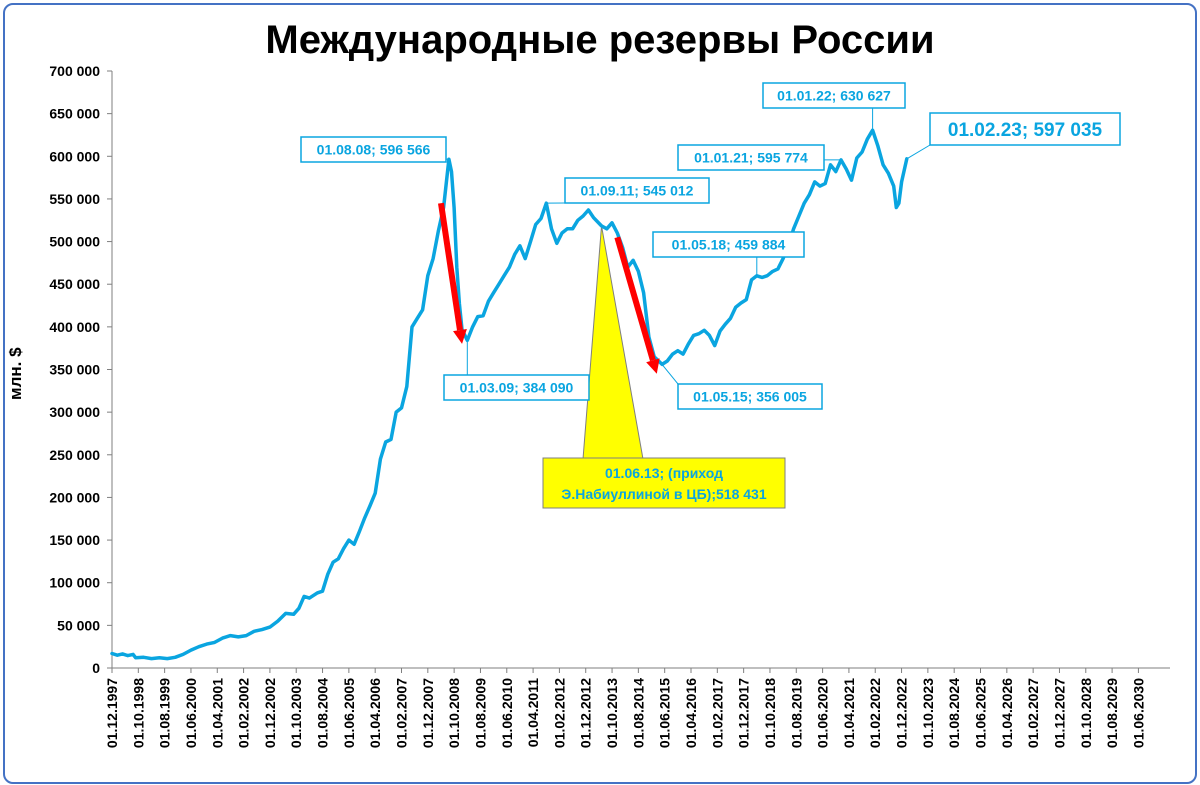 This screenshot has width=1200, height=785. What do you see at coordinates (323, 713) in the screenshot?
I see `x-tick-label: 01.08.2004` at bounding box center [323, 713].